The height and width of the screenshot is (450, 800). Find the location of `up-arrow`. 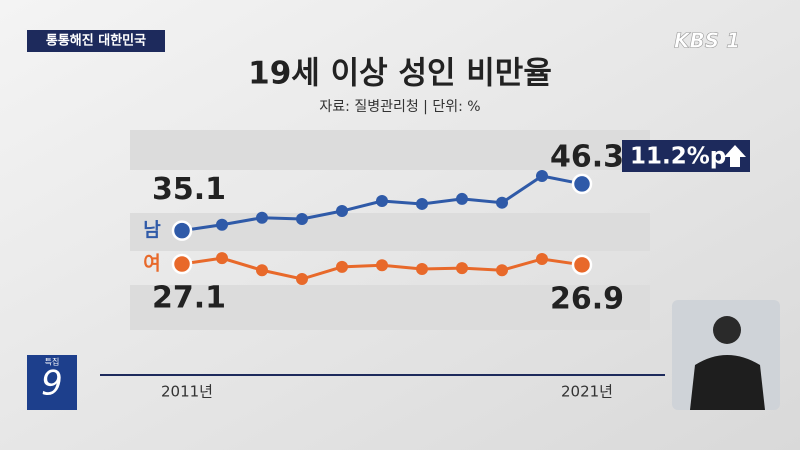

up-arrow is located at coordinates (735, 156).